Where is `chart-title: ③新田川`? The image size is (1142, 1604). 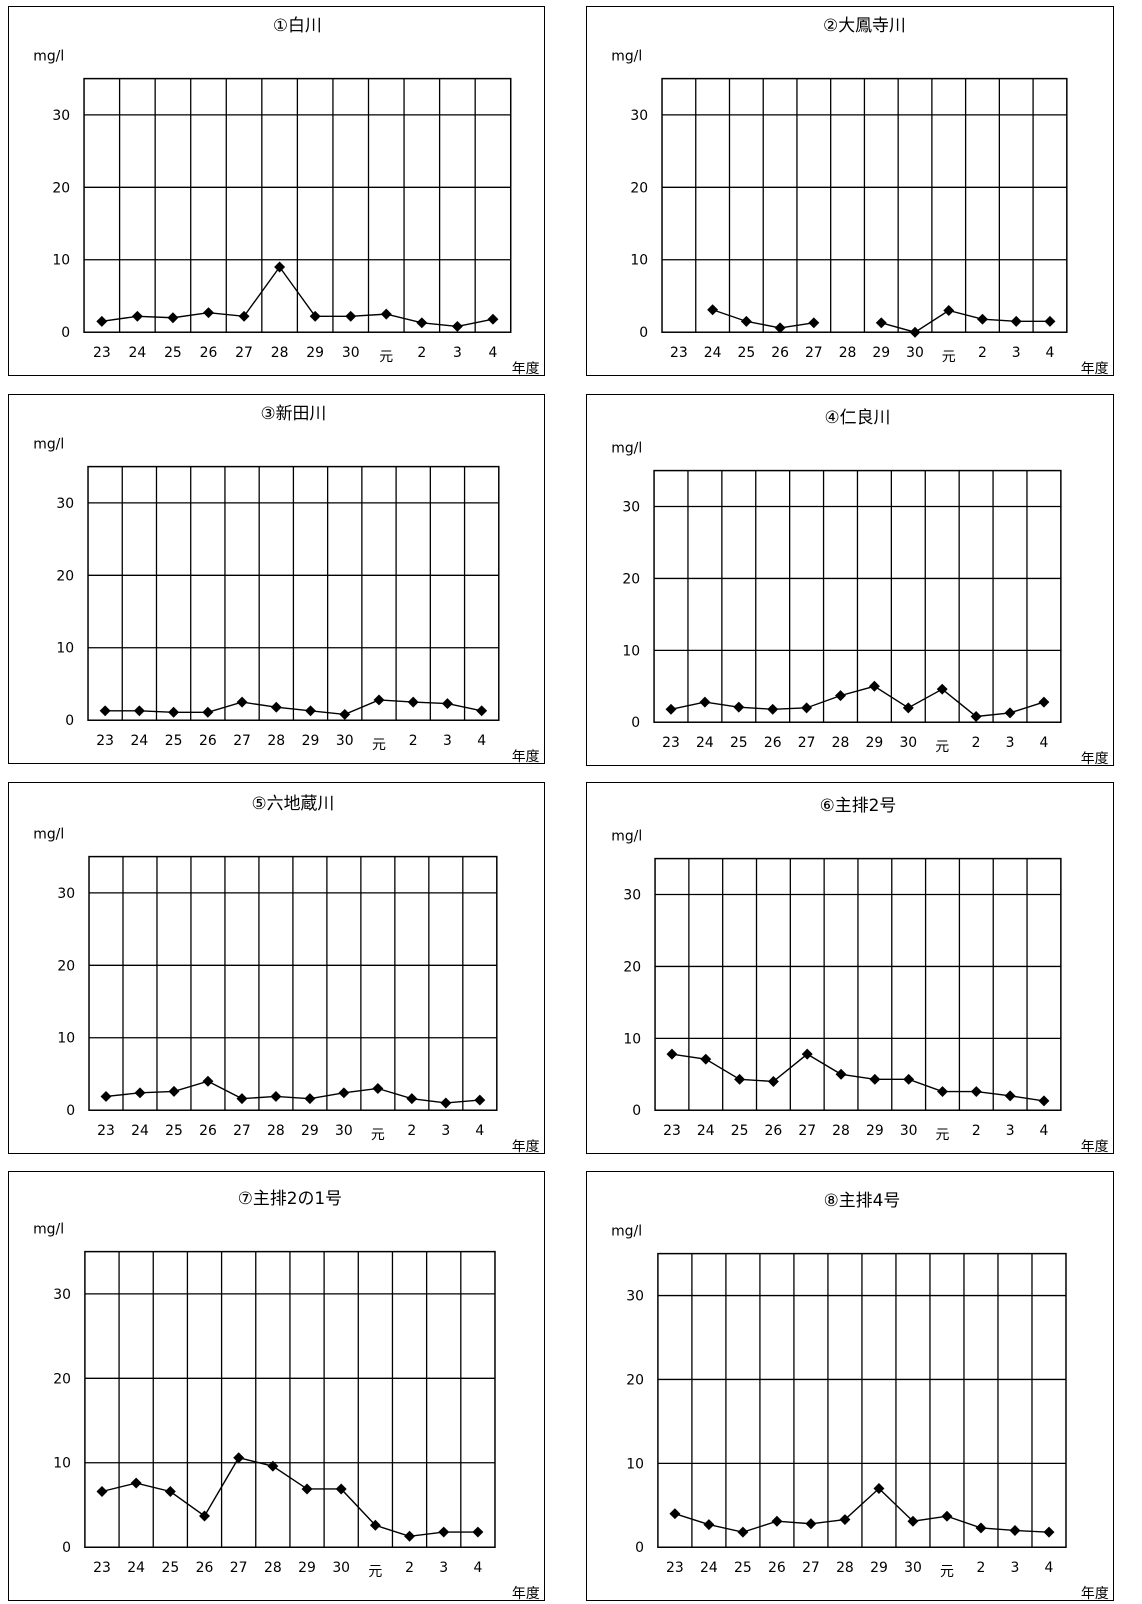 chart-title: ③新田川 is located at coordinates (293, 413).